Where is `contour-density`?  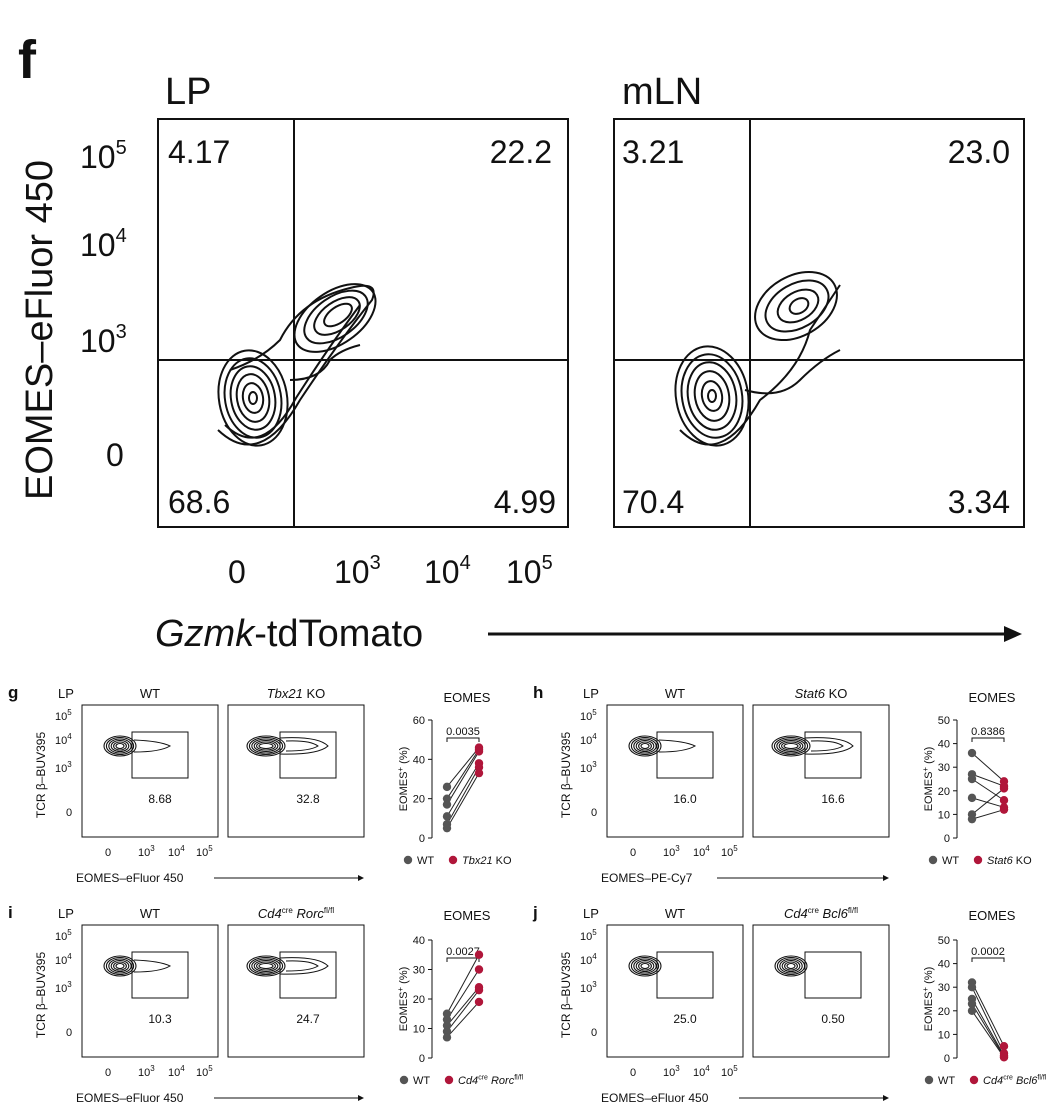
contour-density is located at coordinates (297, 365).